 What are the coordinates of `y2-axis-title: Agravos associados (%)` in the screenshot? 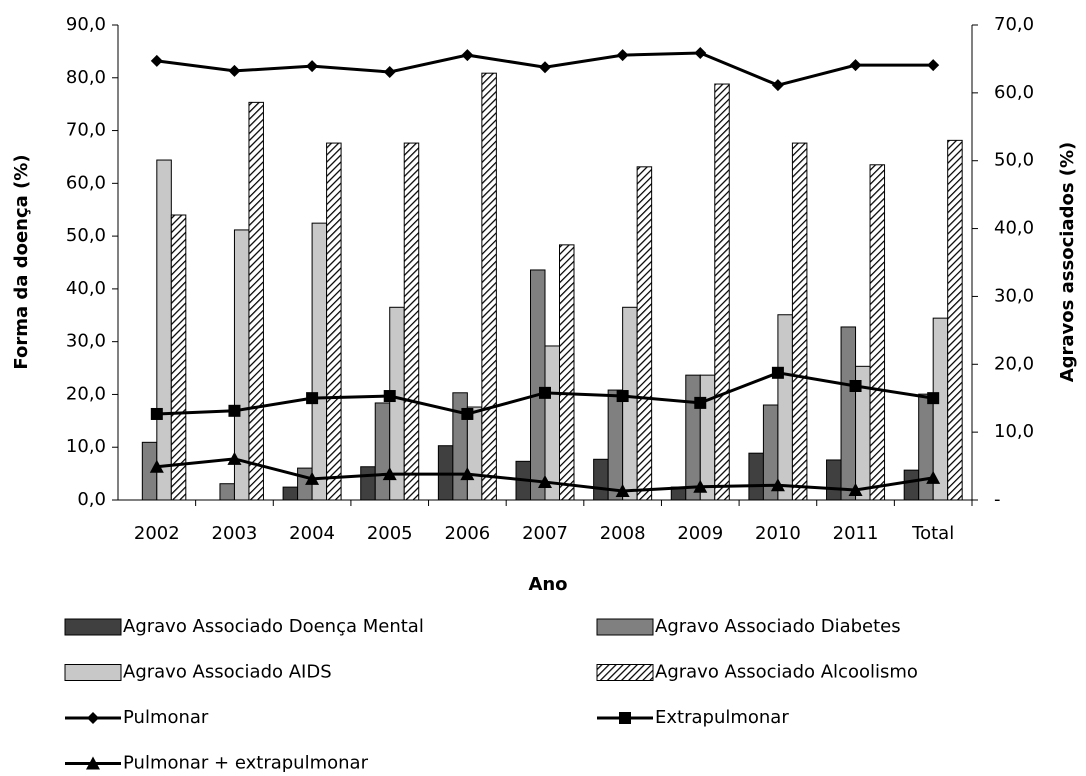 It's located at (1067, 262).